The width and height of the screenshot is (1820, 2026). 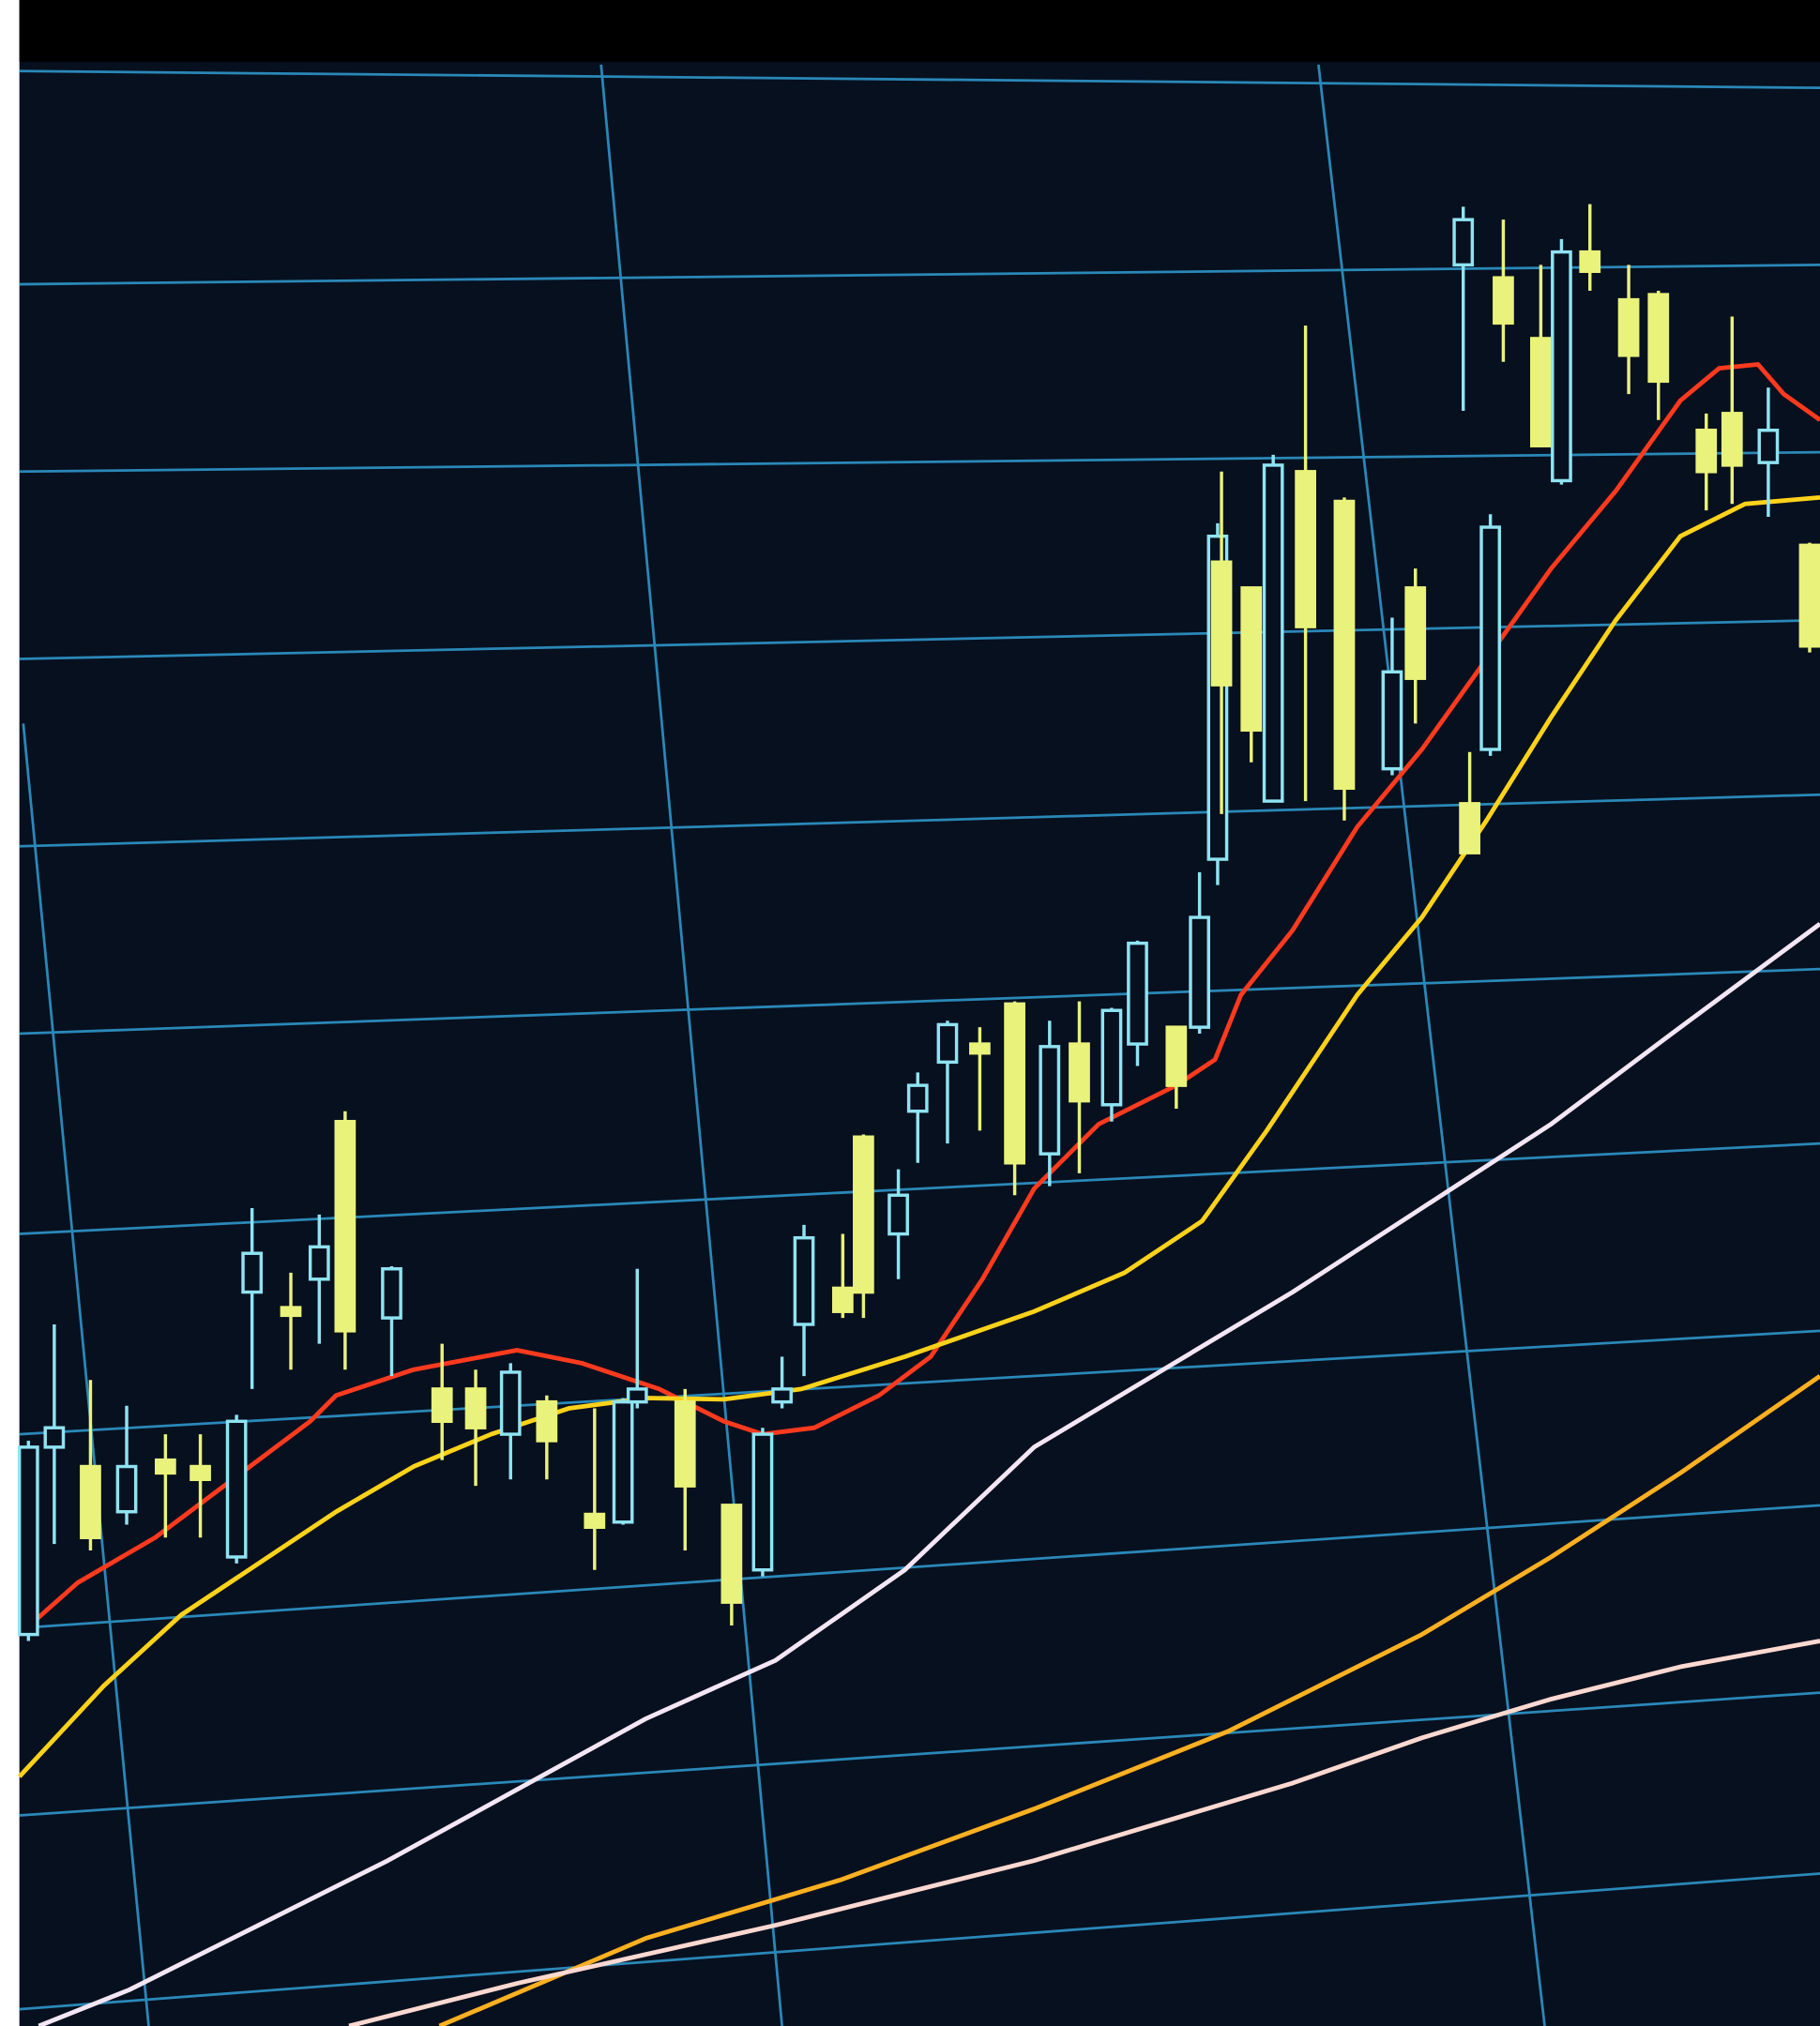 I want to click on screen-bezel, so click(x=919, y=32).